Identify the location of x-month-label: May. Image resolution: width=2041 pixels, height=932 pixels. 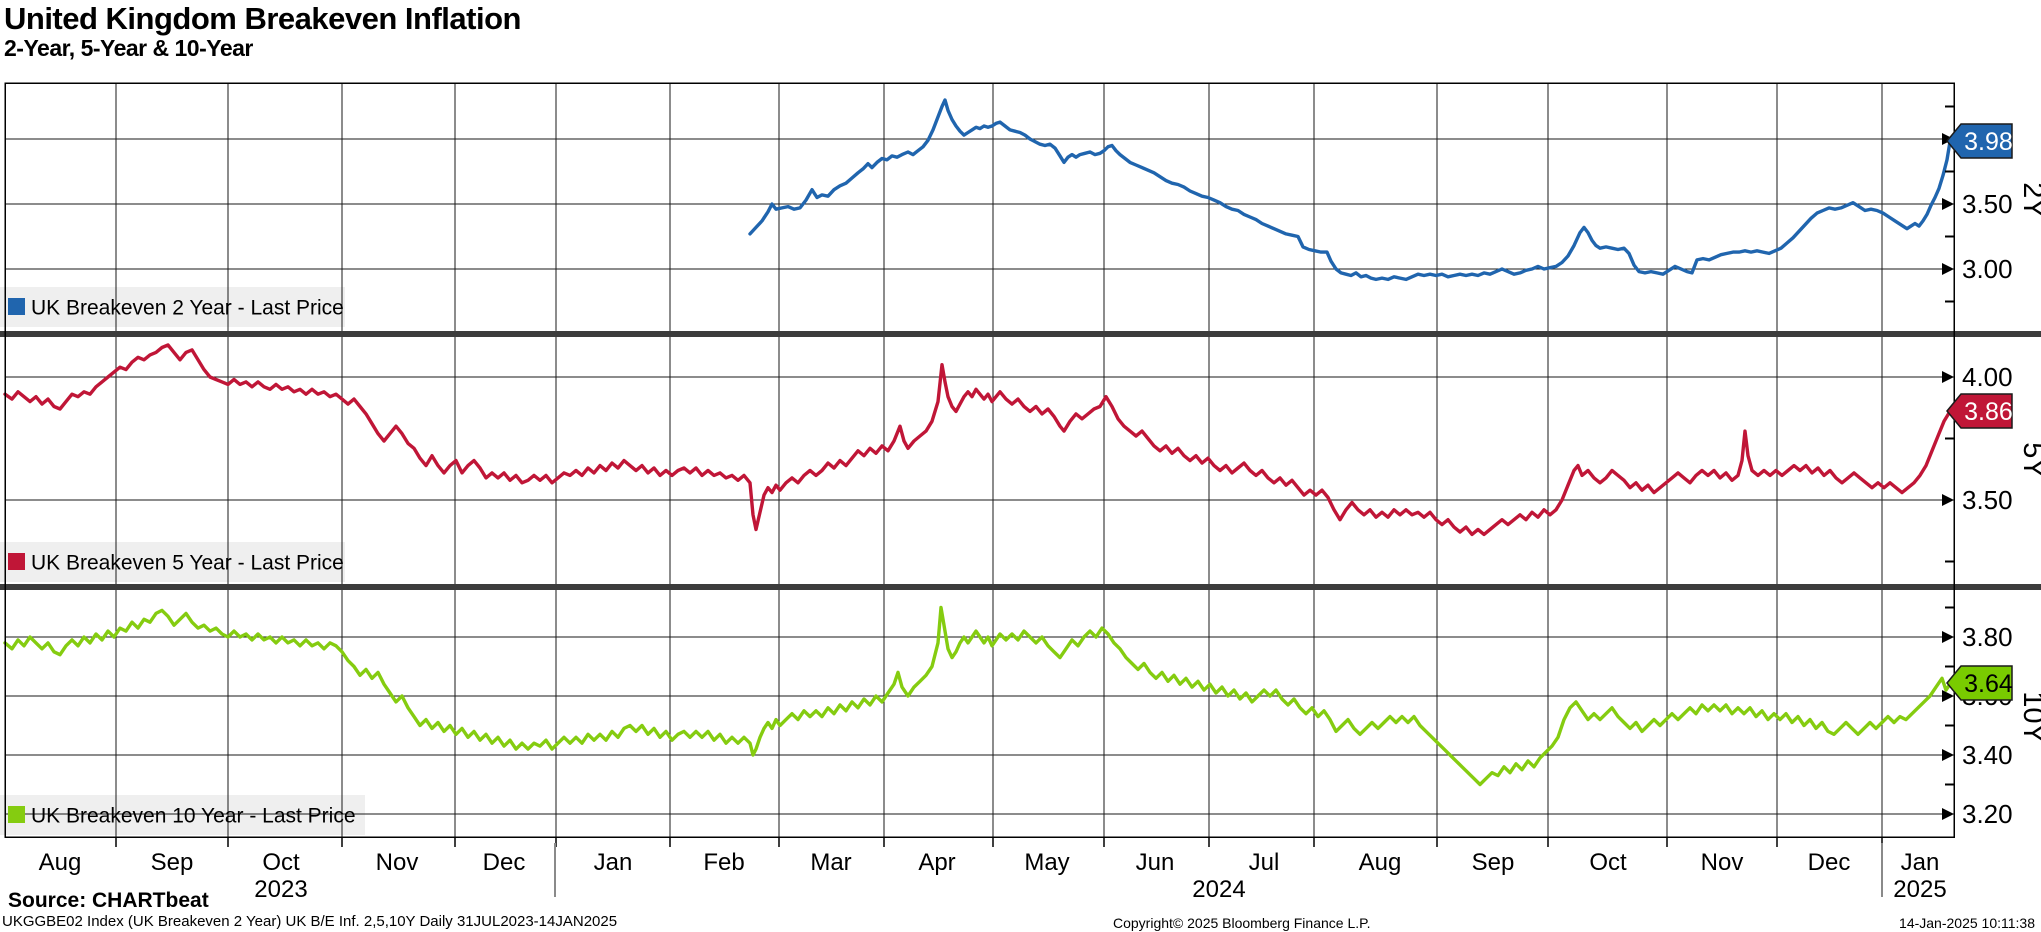
(1046, 862).